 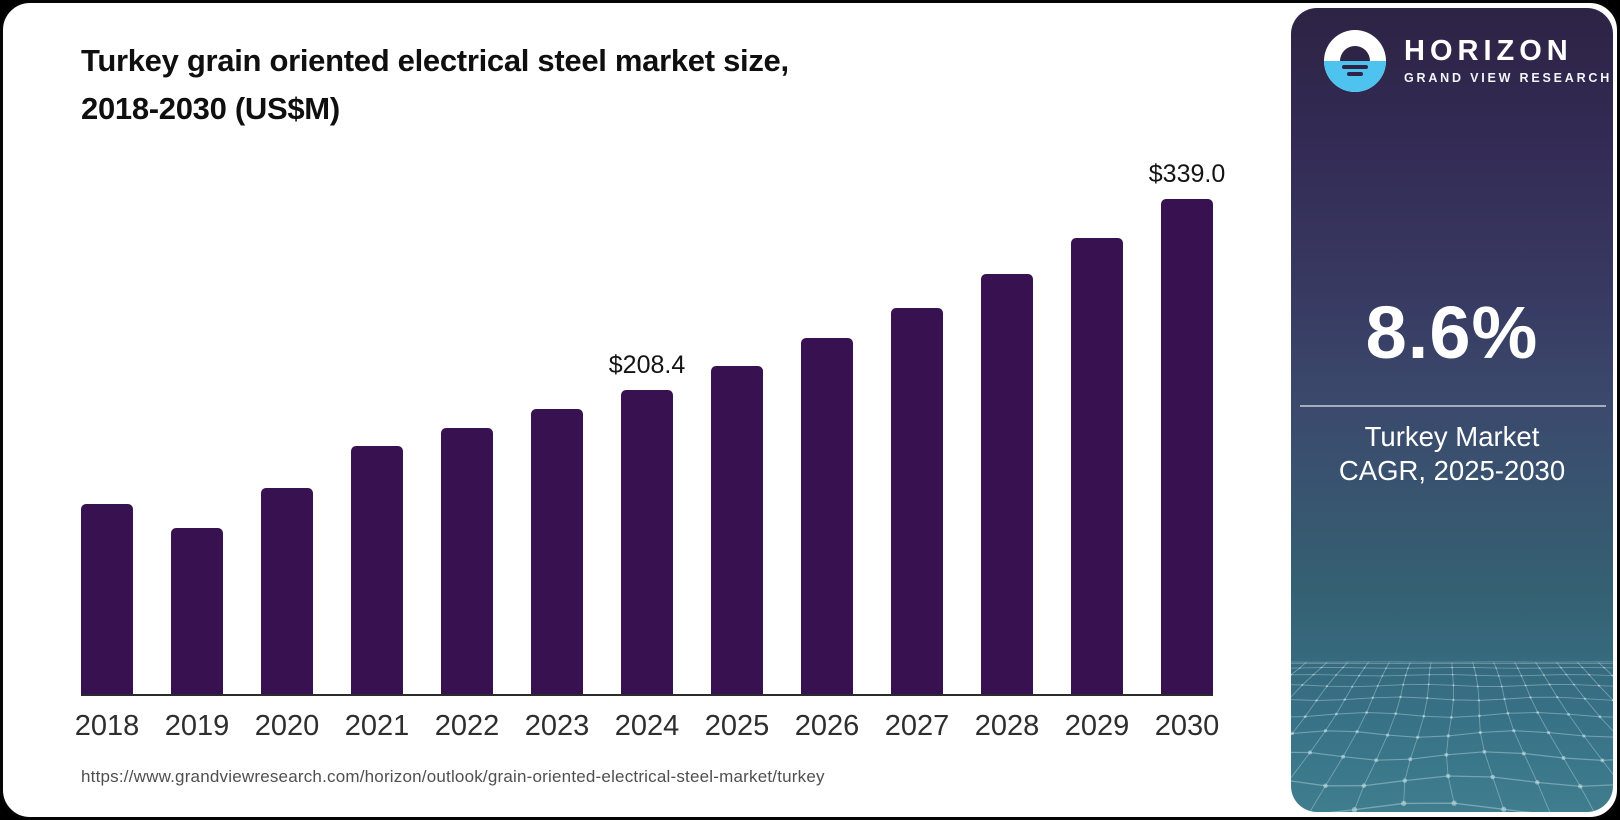 I want to click on x-axis-label-text: 2022, so click(x=467, y=726).